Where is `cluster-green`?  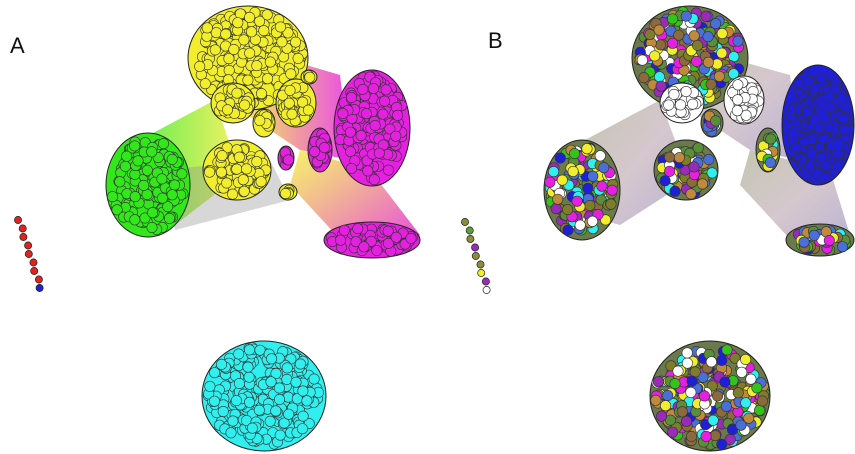 cluster-green is located at coordinates (148, 185).